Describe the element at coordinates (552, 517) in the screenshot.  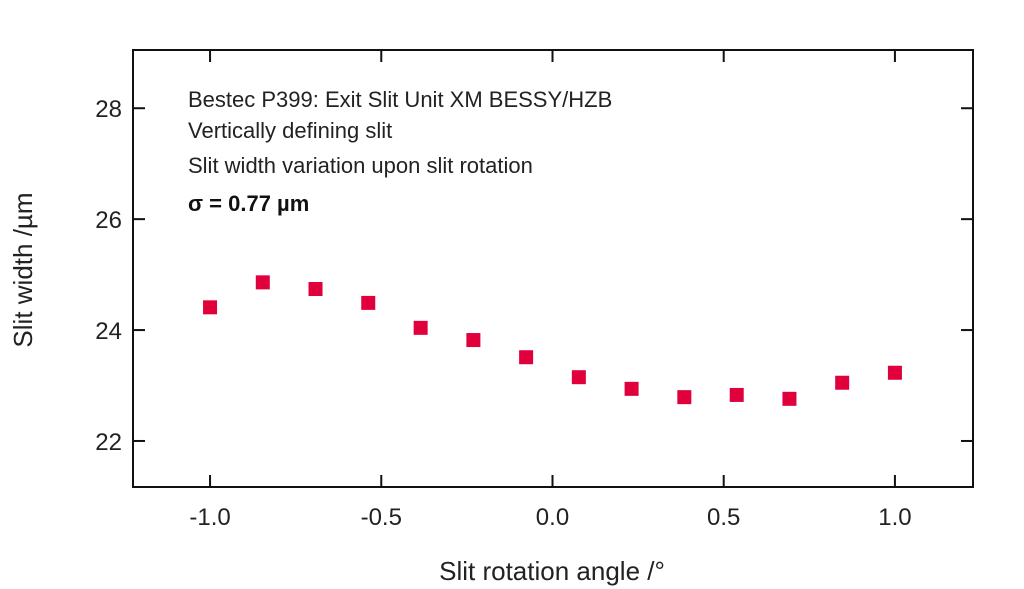
I see `x-tick-label: 0.0` at that location.